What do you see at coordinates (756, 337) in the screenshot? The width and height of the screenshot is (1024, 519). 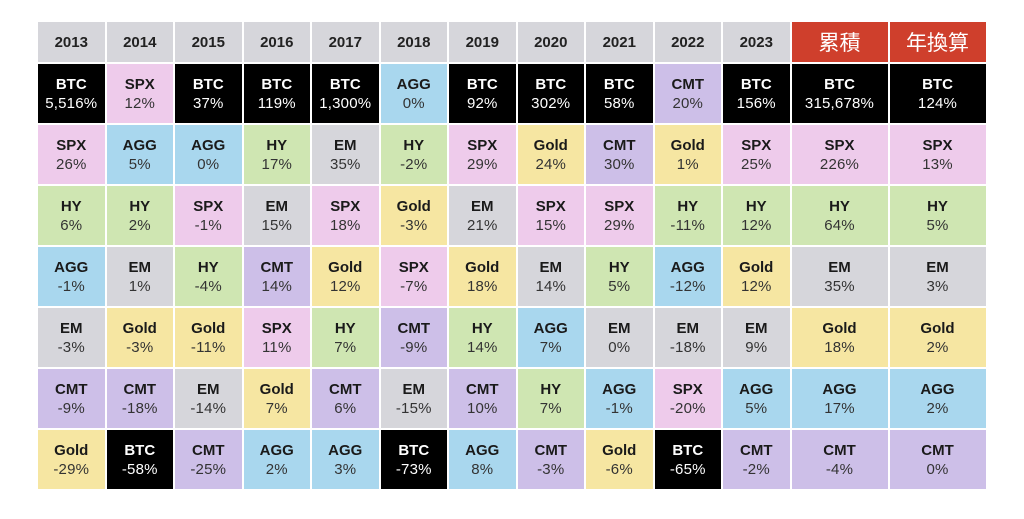 I see `table-cell-em: EM 9%` at bounding box center [756, 337].